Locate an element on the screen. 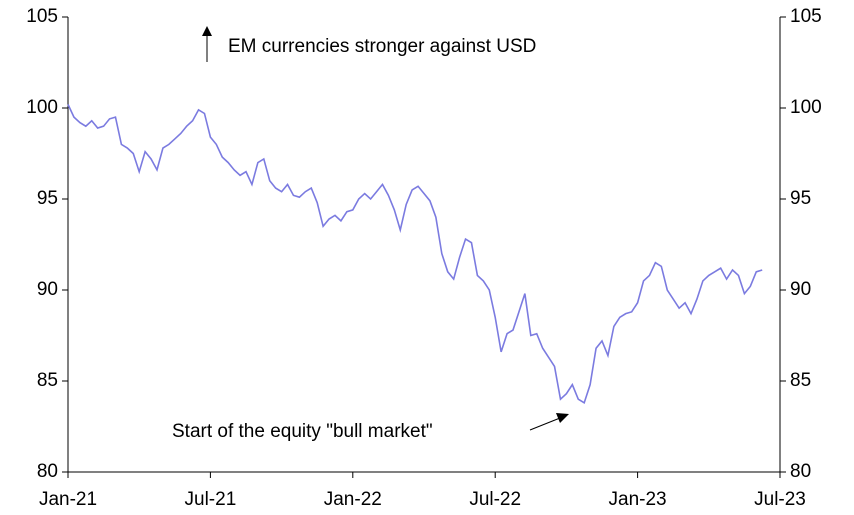  arrow is located at coordinates (545, 424).